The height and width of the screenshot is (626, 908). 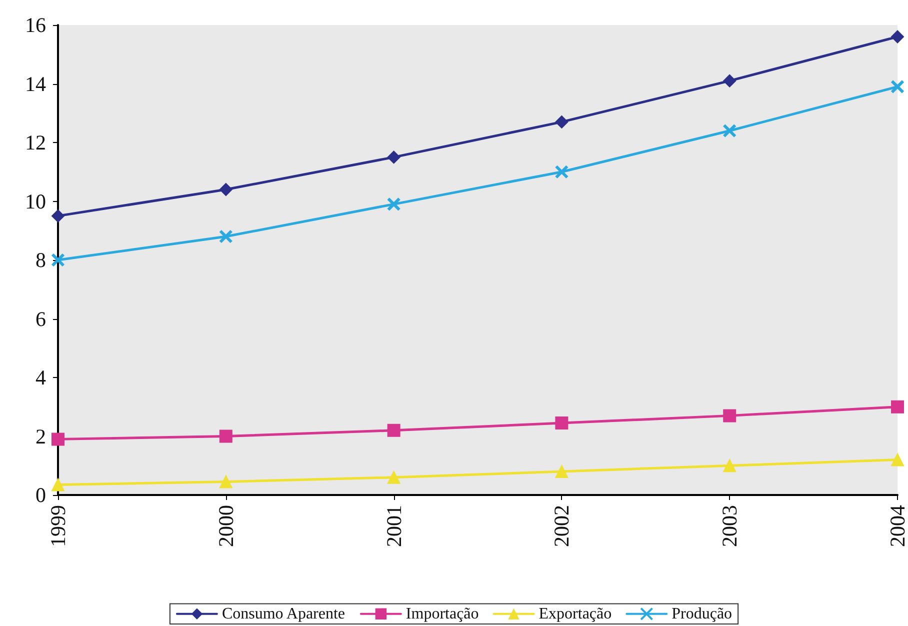 What do you see at coordinates (575, 613) in the screenshot?
I see `legend-label: Exportação` at bounding box center [575, 613].